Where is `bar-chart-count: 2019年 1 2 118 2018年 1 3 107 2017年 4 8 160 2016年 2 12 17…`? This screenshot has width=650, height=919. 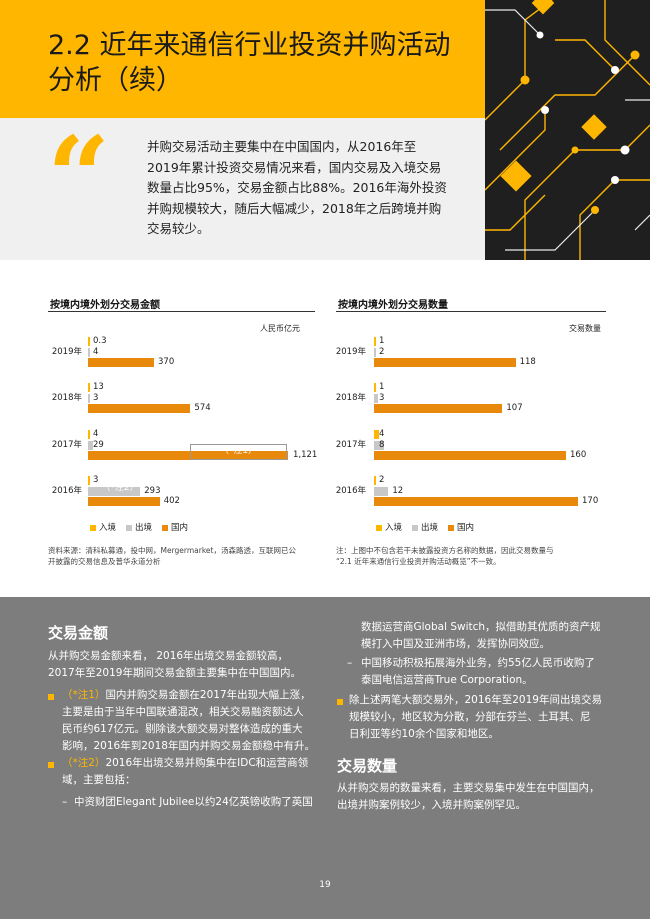
bar-chart-count: 2019年 1 2 118 2018年 1 3 107 2017年 4 8 160 2016年 2 12 17… is located at coordinates (467, 421).